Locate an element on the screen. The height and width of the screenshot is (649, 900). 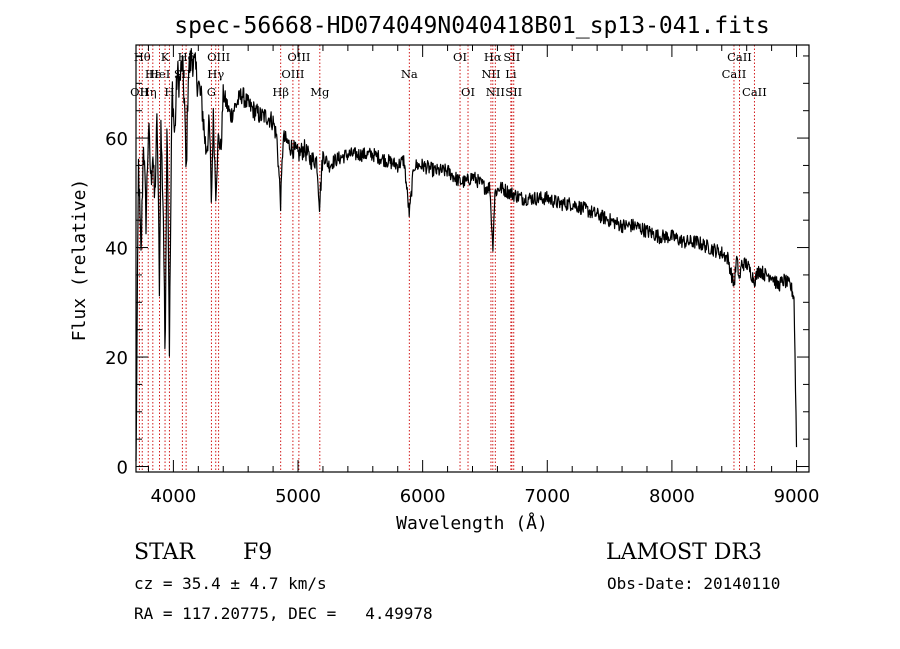
spectral-line-label: H is located at coordinates (169, 92).